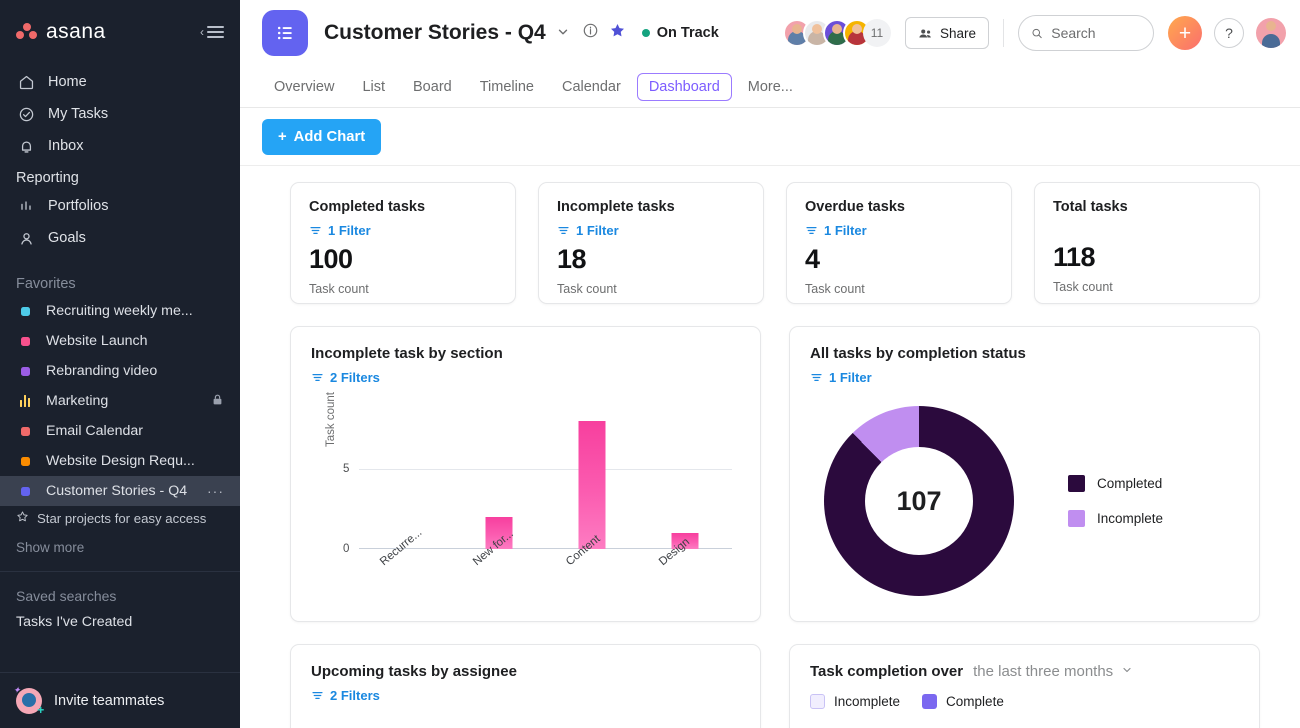  I want to click on chevron-left-icon: ‹, so click(202, 32).